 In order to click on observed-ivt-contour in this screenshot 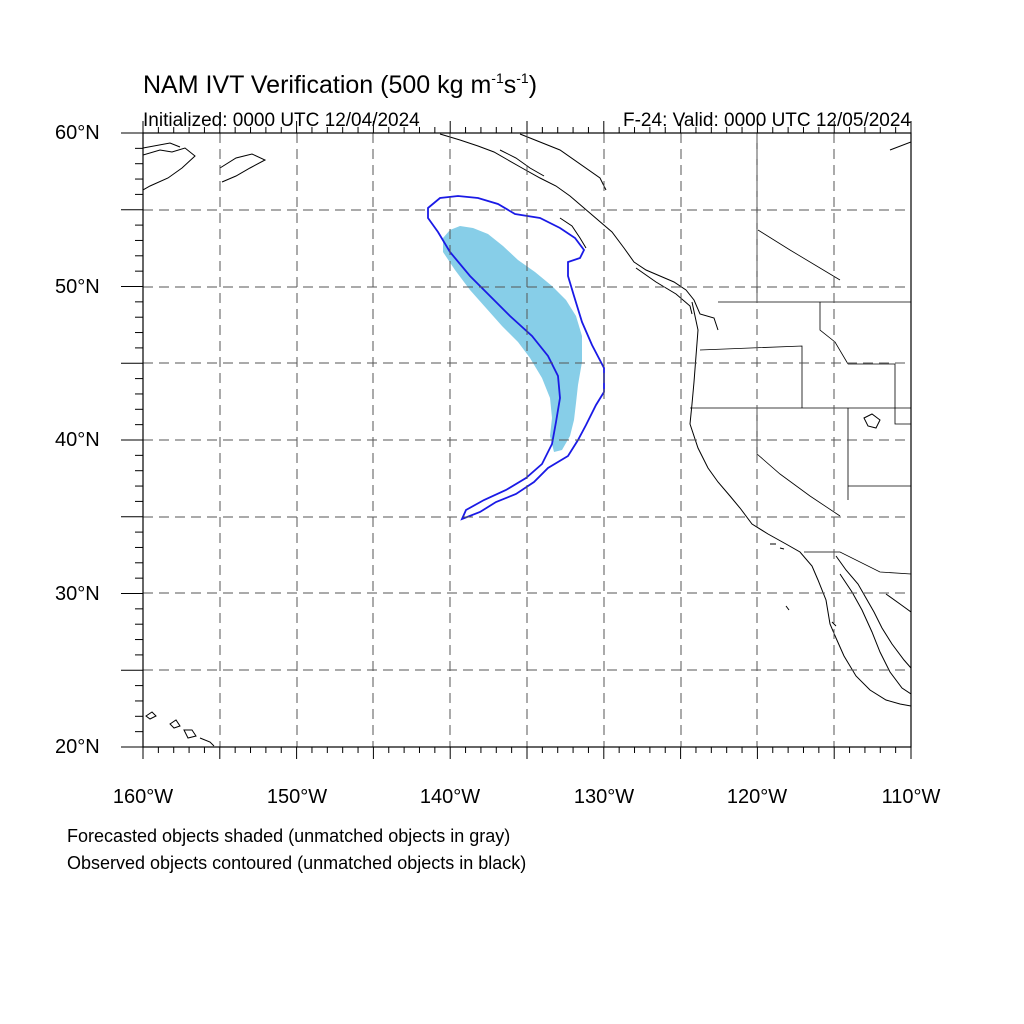, I will do `click(516, 358)`.